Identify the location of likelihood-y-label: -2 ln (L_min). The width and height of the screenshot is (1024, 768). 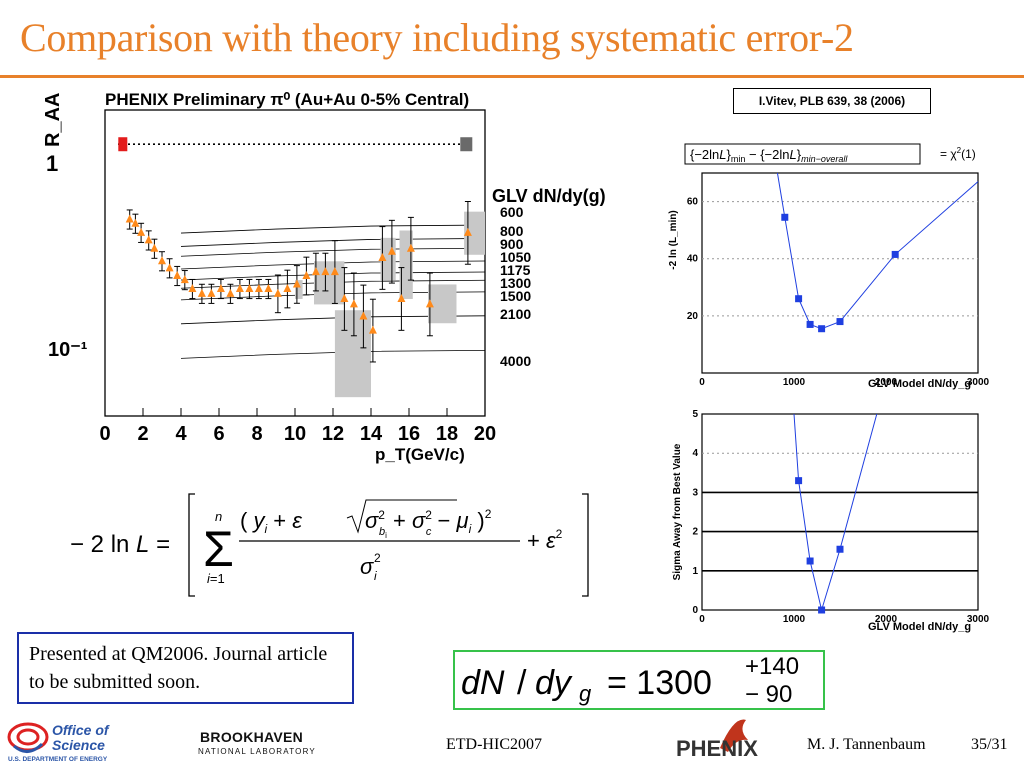
(673, 239).